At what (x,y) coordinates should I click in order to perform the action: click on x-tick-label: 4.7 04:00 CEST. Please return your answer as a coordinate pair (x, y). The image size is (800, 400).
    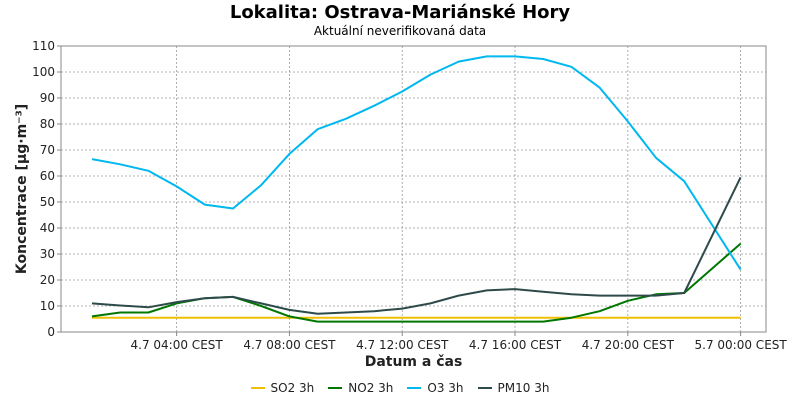
    Looking at the image, I should click on (177, 345).